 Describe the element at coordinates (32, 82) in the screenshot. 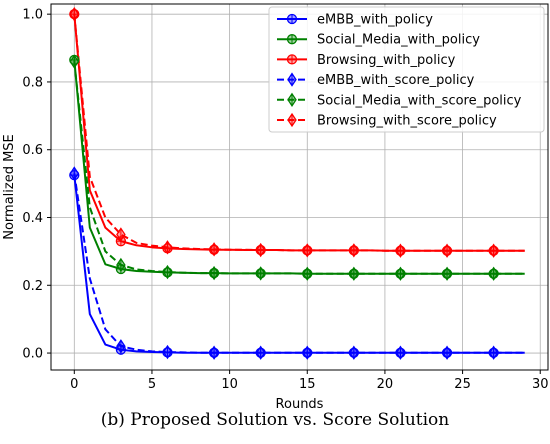

I see `y-tick-label: 0.8` at that location.